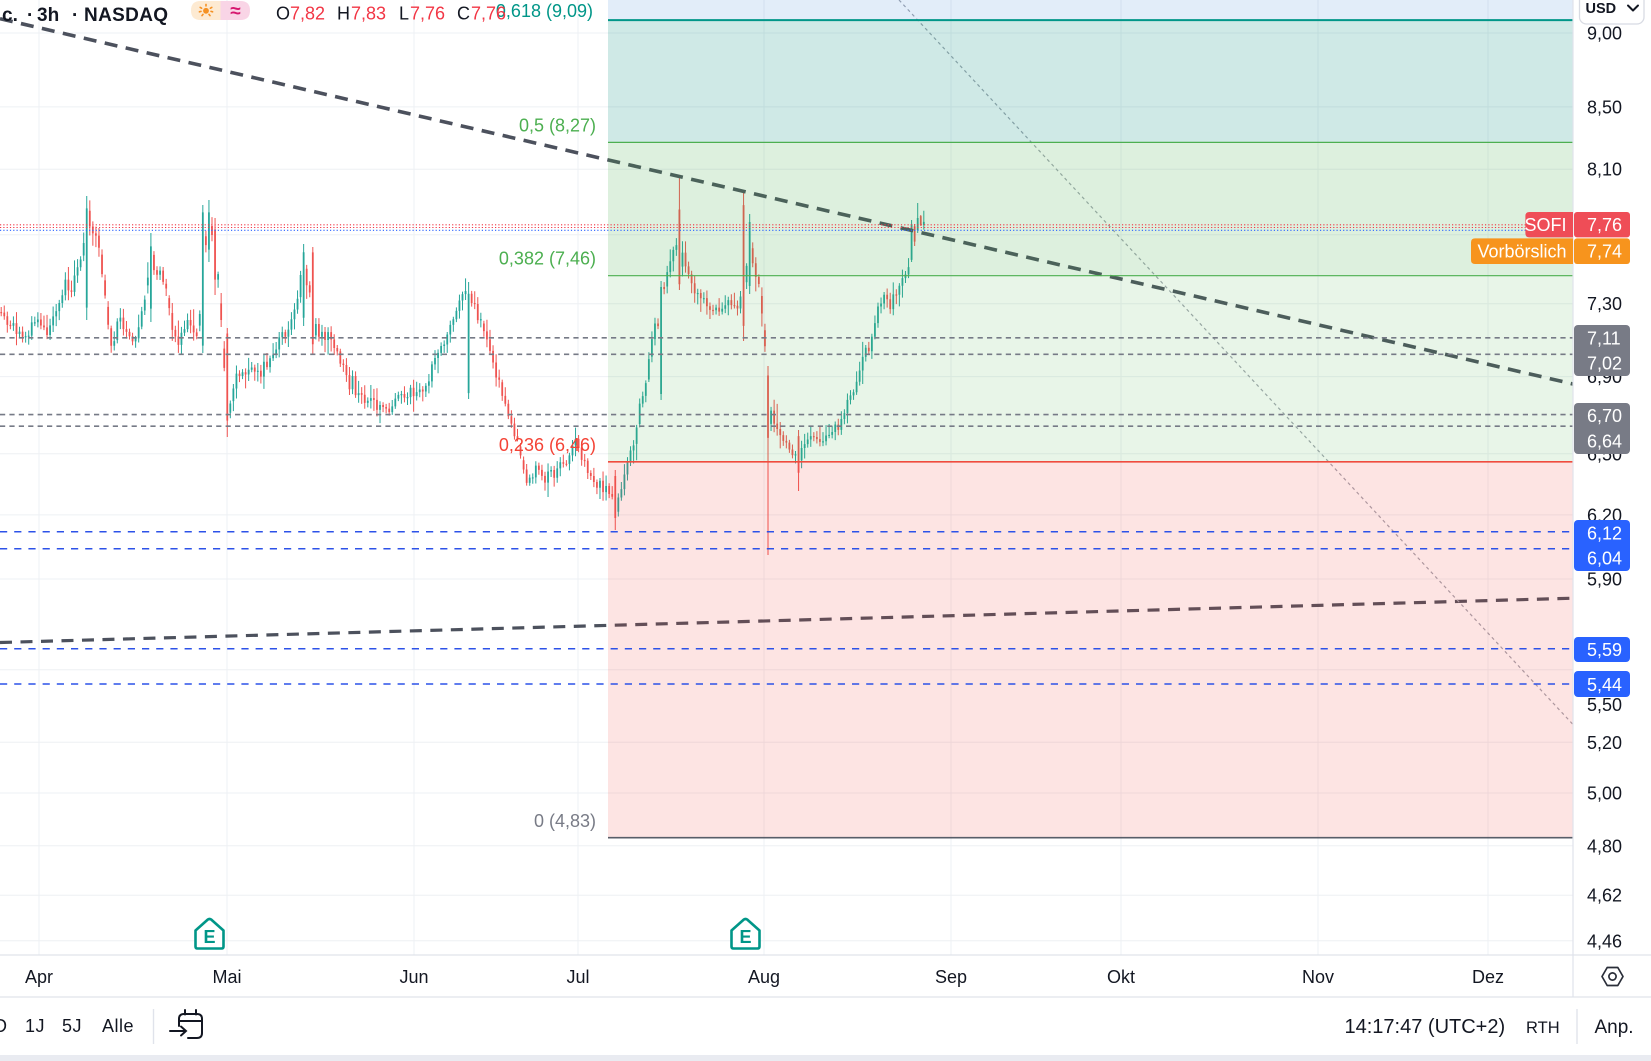 The image size is (1651, 1061). What do you see at coordinates (35, 1026) in the screenshot?
I see `svg-text: 1J` at bounding box center [35, 1026].